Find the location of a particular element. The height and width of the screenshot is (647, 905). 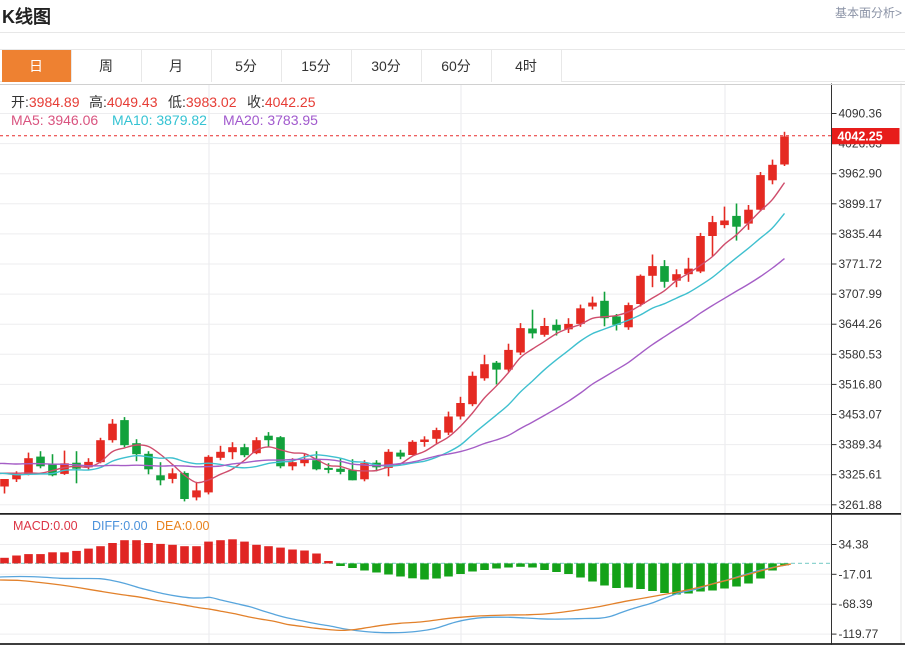

svg-text: 34.38 is located at coordinates (854, 545).